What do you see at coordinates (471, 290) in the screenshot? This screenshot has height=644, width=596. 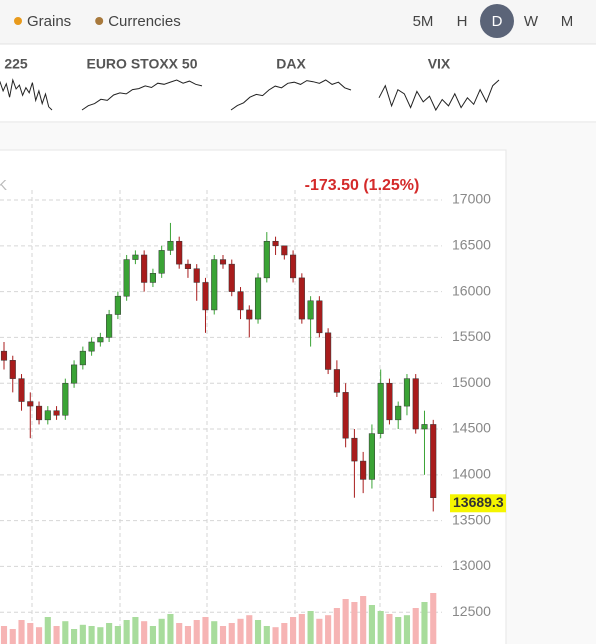 I see `y-tick-label: 16000` at bounding box center [471, 290].